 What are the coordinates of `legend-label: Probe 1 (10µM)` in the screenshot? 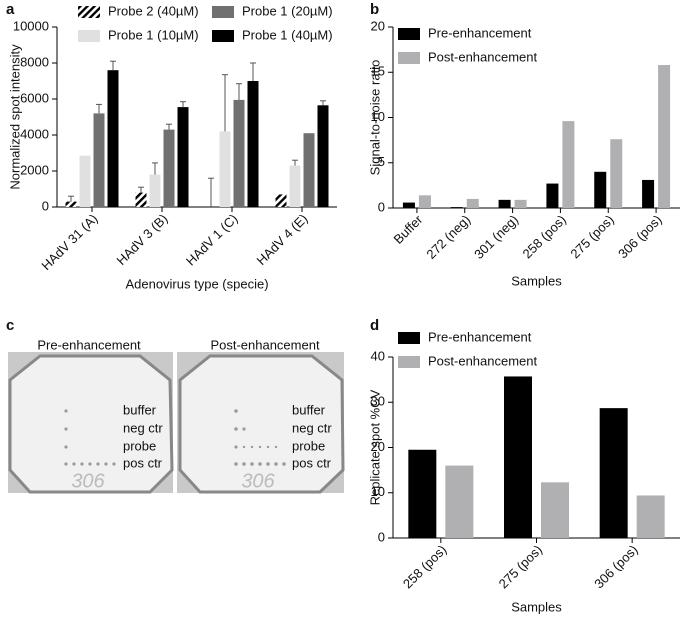 It's located at (153, 34).